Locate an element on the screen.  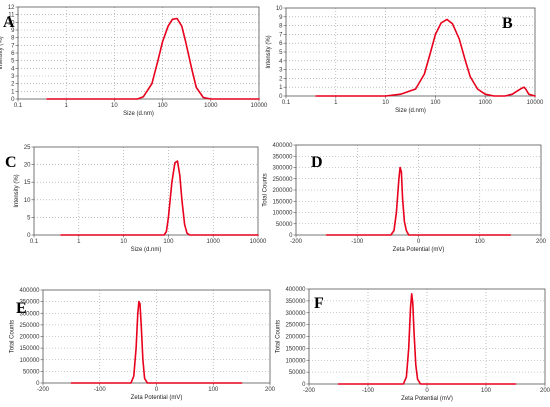
x-axis-label: Zeta Potential (mV) is located at coordinates (157, 398).